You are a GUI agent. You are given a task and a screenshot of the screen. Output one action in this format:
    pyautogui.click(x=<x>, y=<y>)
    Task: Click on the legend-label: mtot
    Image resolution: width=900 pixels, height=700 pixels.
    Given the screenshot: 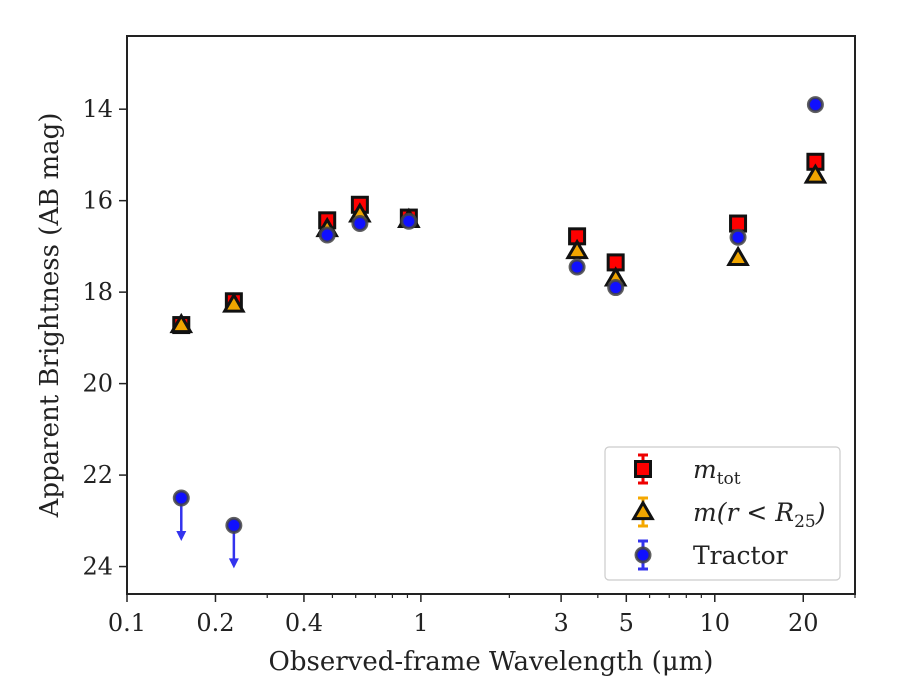 What is the action you would take?
    pyautogui.click(x=717, y=472)
    